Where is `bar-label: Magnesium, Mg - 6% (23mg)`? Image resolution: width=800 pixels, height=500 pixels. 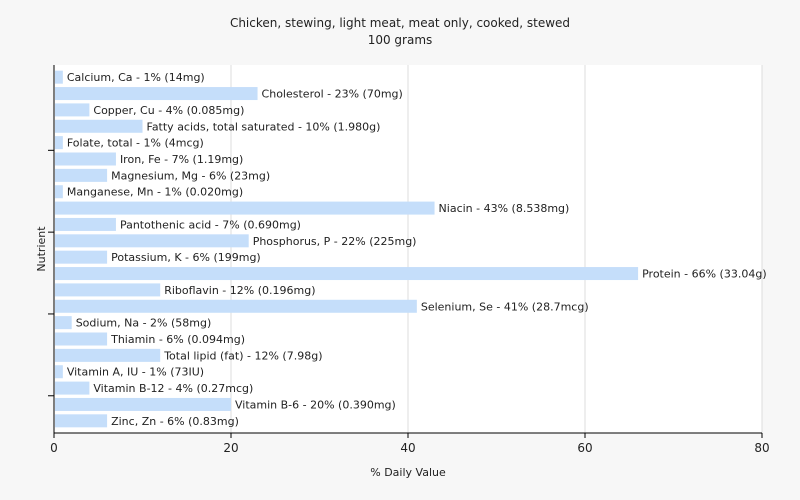 bar-label: Magnesium, Mg - 6% (23mg) is located at coordinates (190, 175).